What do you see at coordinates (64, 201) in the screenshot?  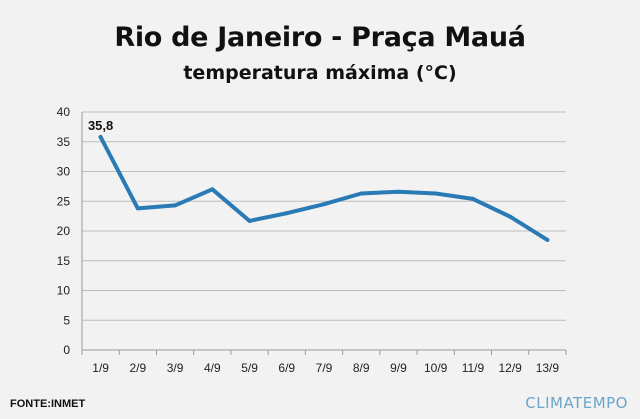 I see `y-tick-label: 25` at bounding box center [64, 201].